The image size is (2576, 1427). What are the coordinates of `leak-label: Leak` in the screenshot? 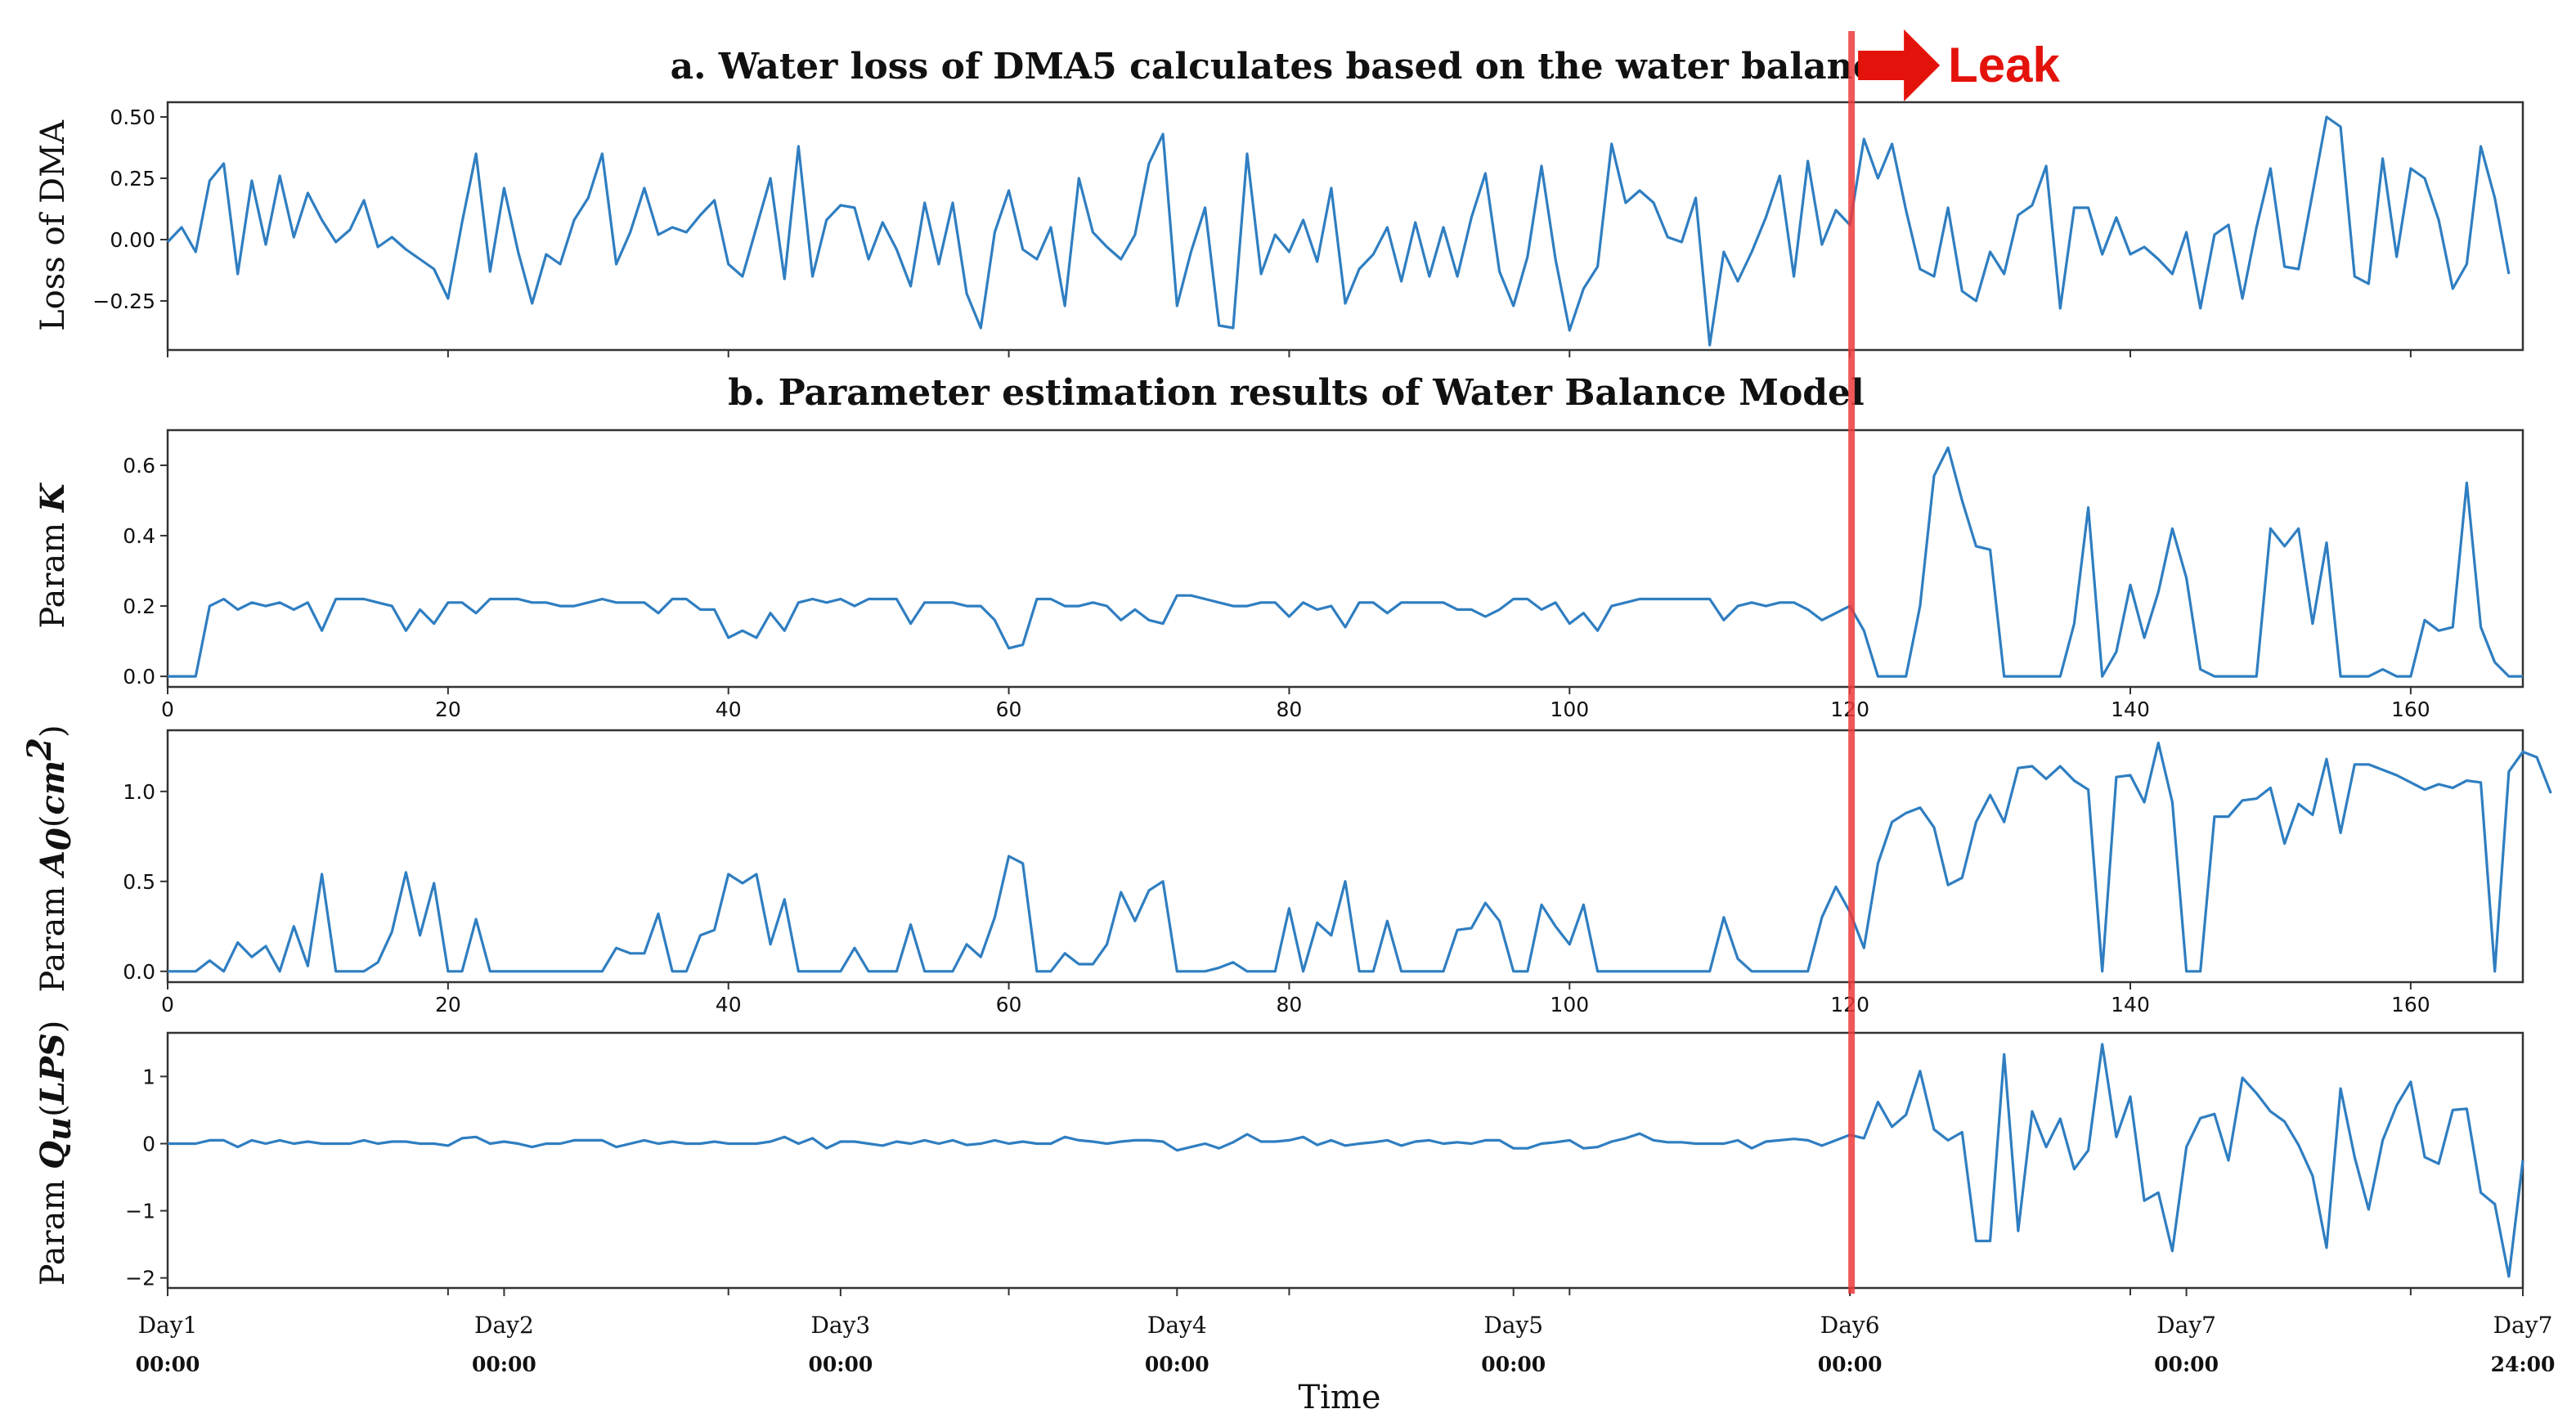 It's located at (2004, 65).